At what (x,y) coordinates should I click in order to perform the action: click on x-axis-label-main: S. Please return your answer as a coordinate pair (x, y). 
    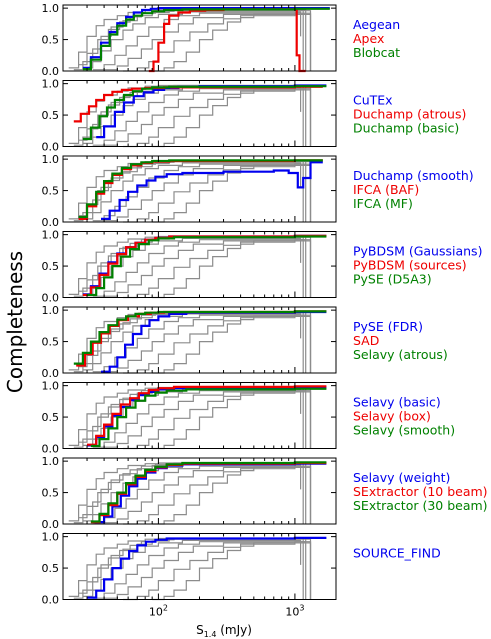
    Looking at the image, I should click on (200, 630).